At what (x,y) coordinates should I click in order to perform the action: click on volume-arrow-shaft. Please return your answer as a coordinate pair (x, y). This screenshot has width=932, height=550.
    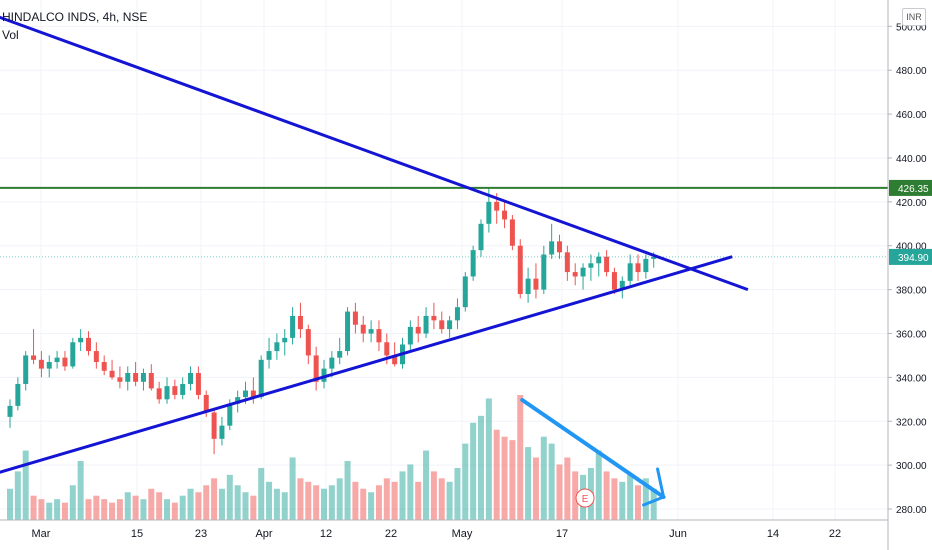
    Looking at the image, I should click on (593, 448).